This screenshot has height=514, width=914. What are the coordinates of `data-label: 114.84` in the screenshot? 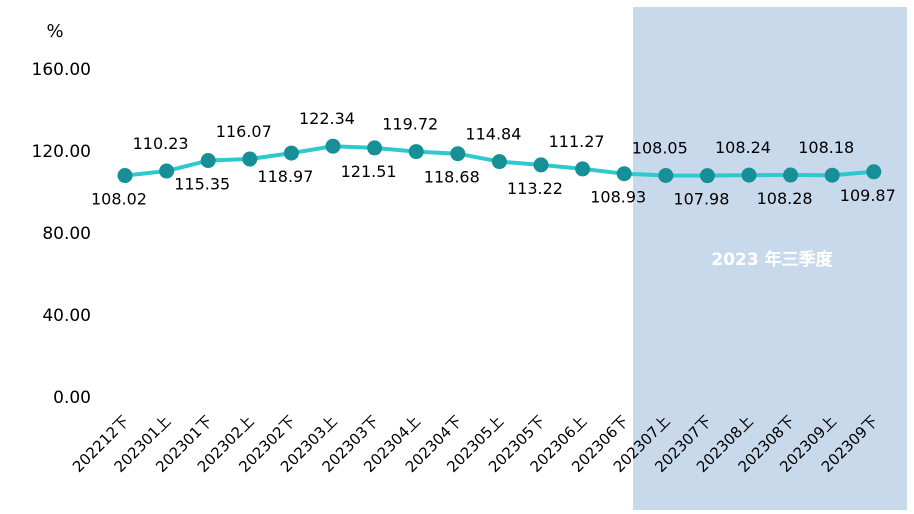 It's located at (493, 134).